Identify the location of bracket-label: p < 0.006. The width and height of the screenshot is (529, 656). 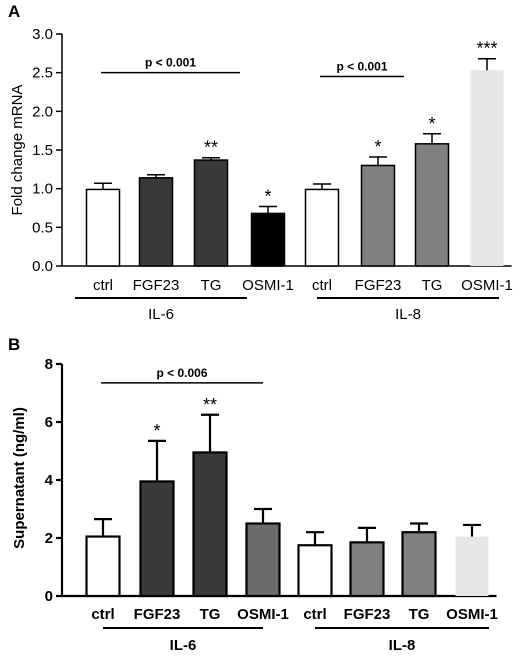
(181, 373).